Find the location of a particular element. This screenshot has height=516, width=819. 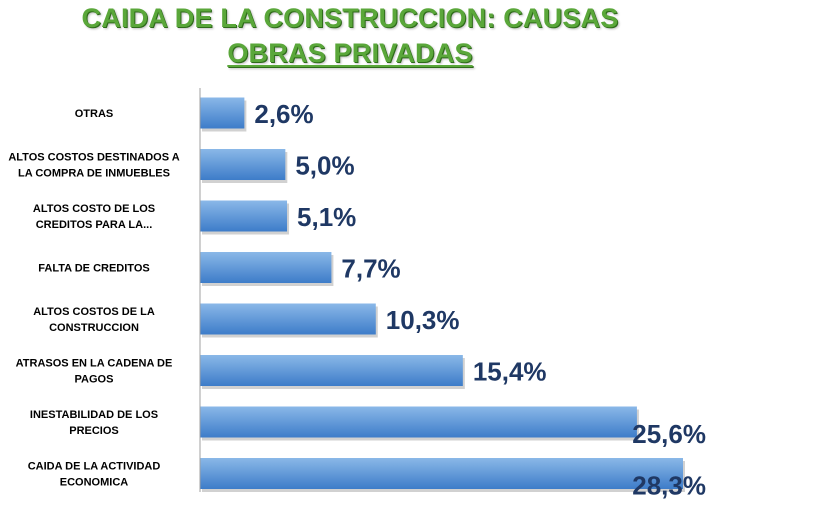

category-label: CAIDA DE LA ACTIVIDAD is located at coordinates (94, 467).